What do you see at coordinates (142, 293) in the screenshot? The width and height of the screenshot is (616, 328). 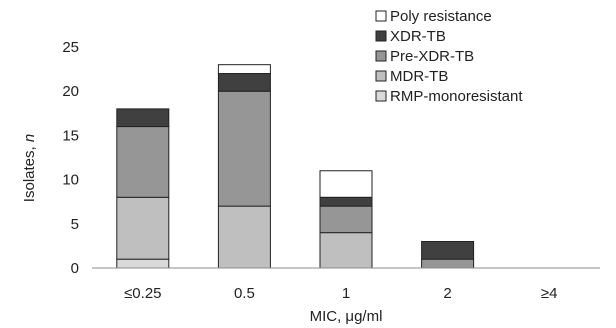 I see `x-tick-label: ≤0.25` at bounding box center [142, 293].